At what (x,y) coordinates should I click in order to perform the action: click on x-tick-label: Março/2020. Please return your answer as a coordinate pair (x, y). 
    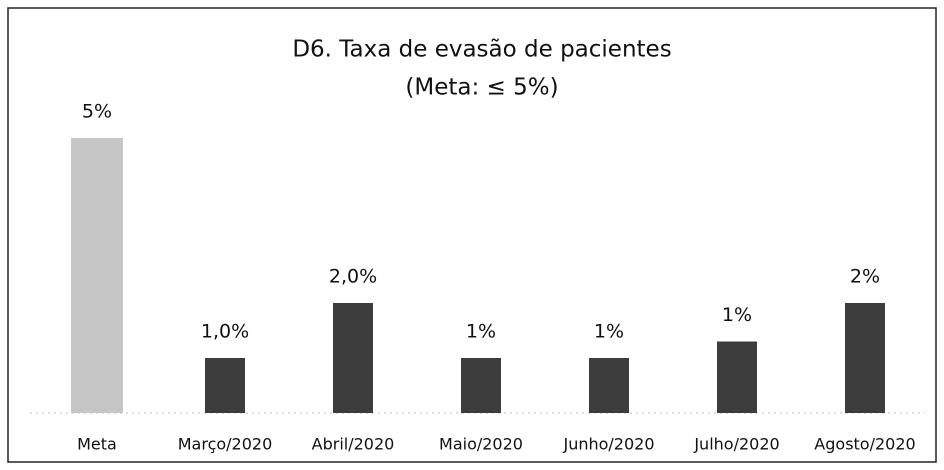
    Looking at the image, I should click on (225, 444).